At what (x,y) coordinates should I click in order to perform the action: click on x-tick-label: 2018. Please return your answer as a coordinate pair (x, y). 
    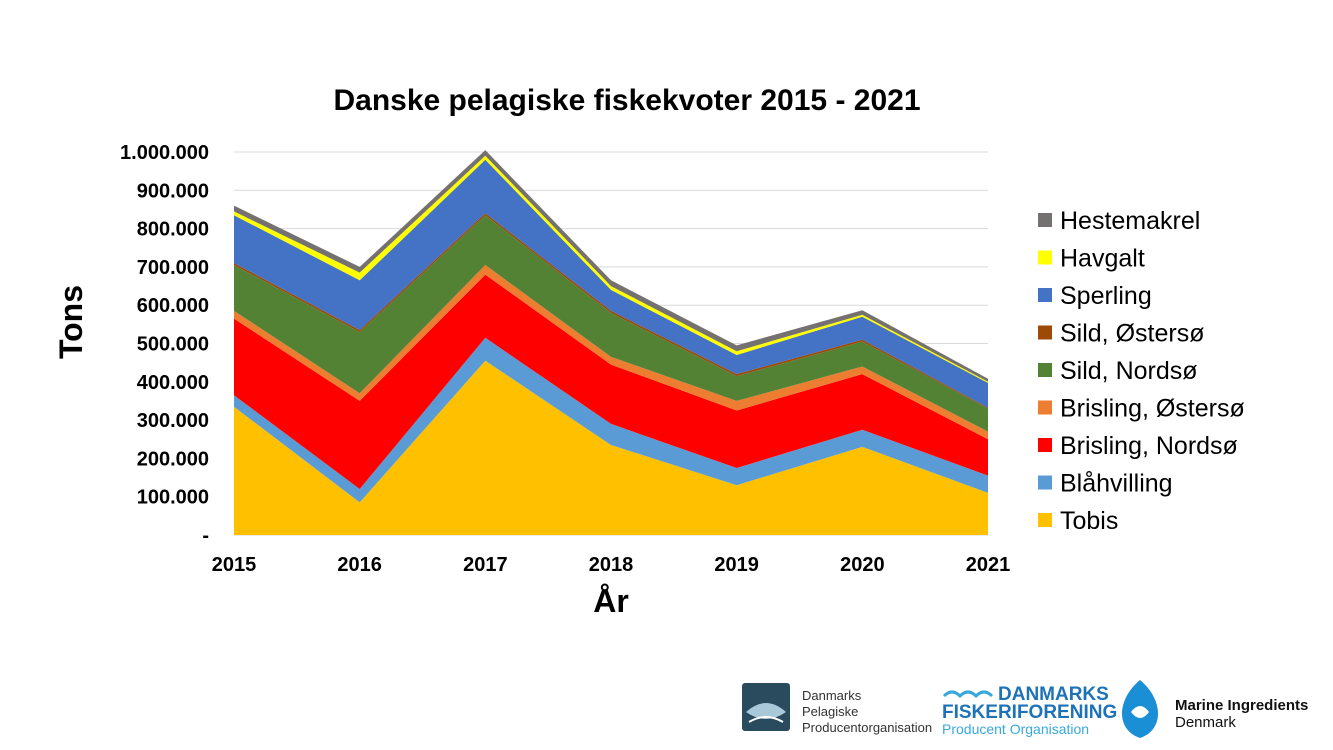
    Looking at the image, I should click on (611, 565).